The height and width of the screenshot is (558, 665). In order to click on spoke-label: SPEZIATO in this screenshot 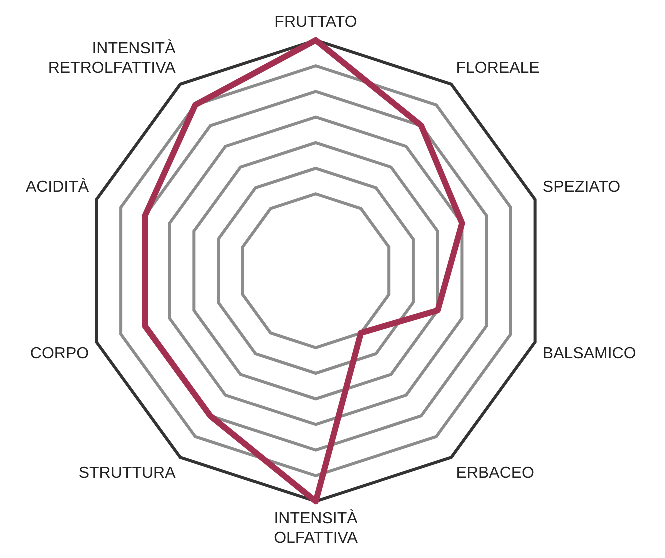, I will do `click(581, 187)`.